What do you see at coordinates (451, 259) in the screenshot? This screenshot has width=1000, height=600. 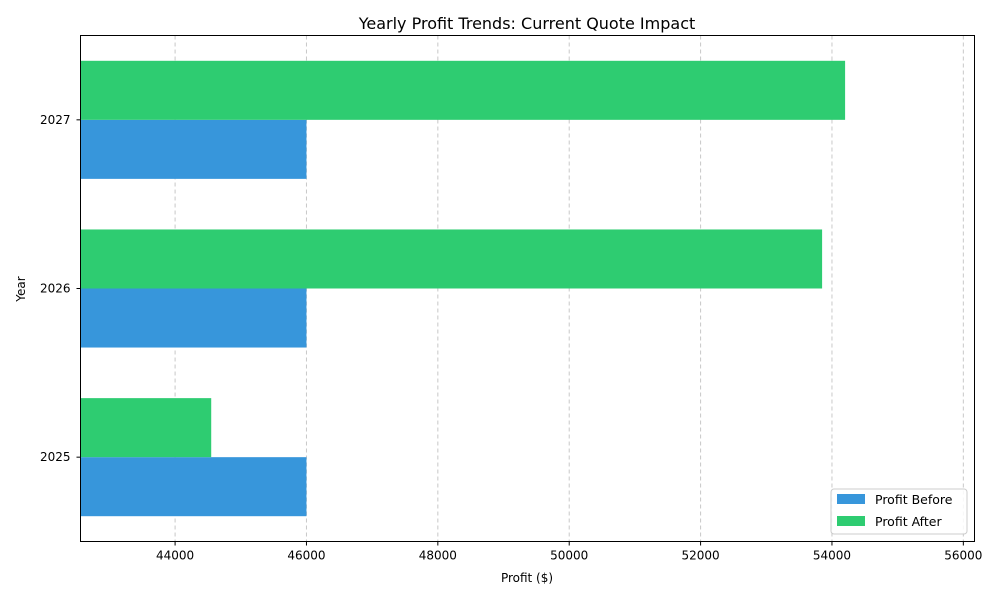 I see `bar-profit-after-2026` at bounding box center [451, 259].